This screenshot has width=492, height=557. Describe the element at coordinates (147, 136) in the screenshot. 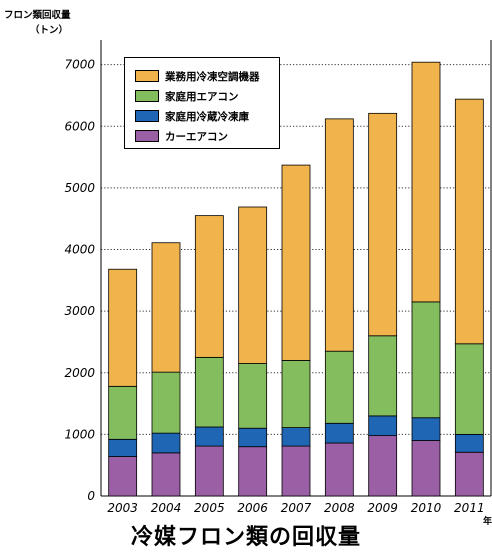

I see `legend-swatch-car-ac` at that location.